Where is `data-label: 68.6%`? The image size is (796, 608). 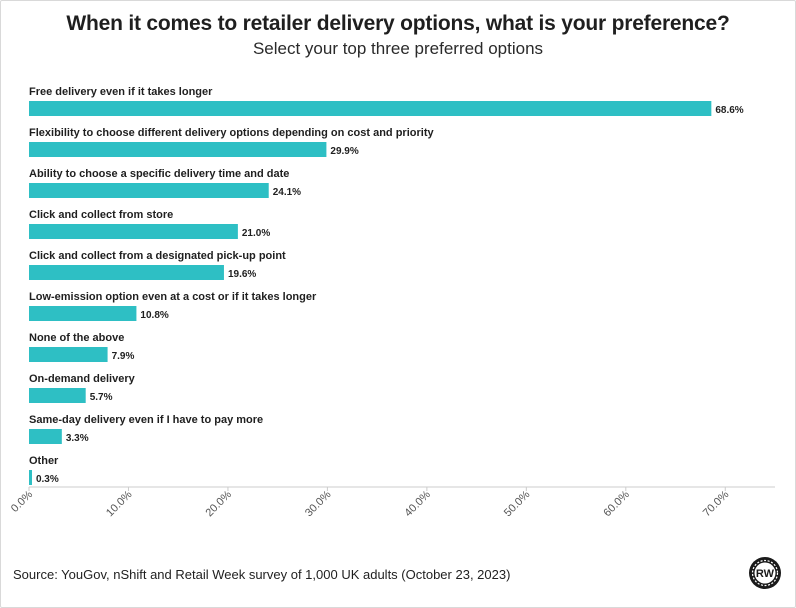
data-label: 68.6% is located at coordinates (729, 110).